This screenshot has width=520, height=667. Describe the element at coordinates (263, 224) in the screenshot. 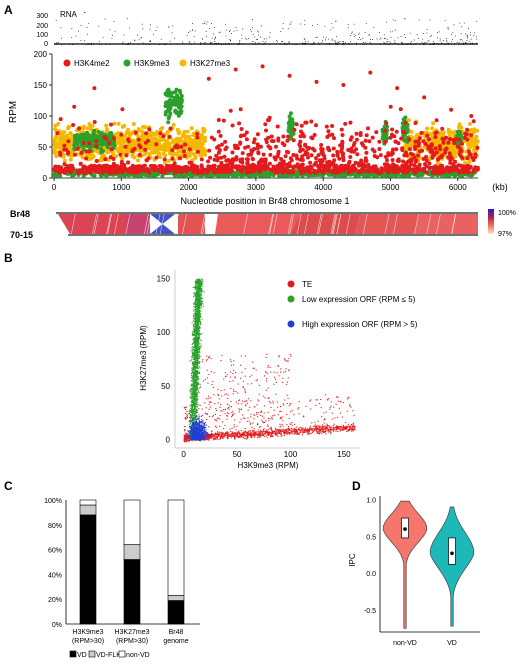

I see `synteny-plot: Br48 70-15 100% 97%` at that location.